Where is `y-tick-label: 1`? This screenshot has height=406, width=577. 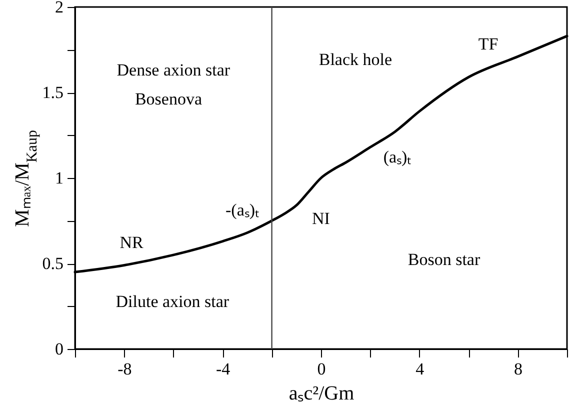 y-tick-label: 1 is located at coordinates (59, 178).